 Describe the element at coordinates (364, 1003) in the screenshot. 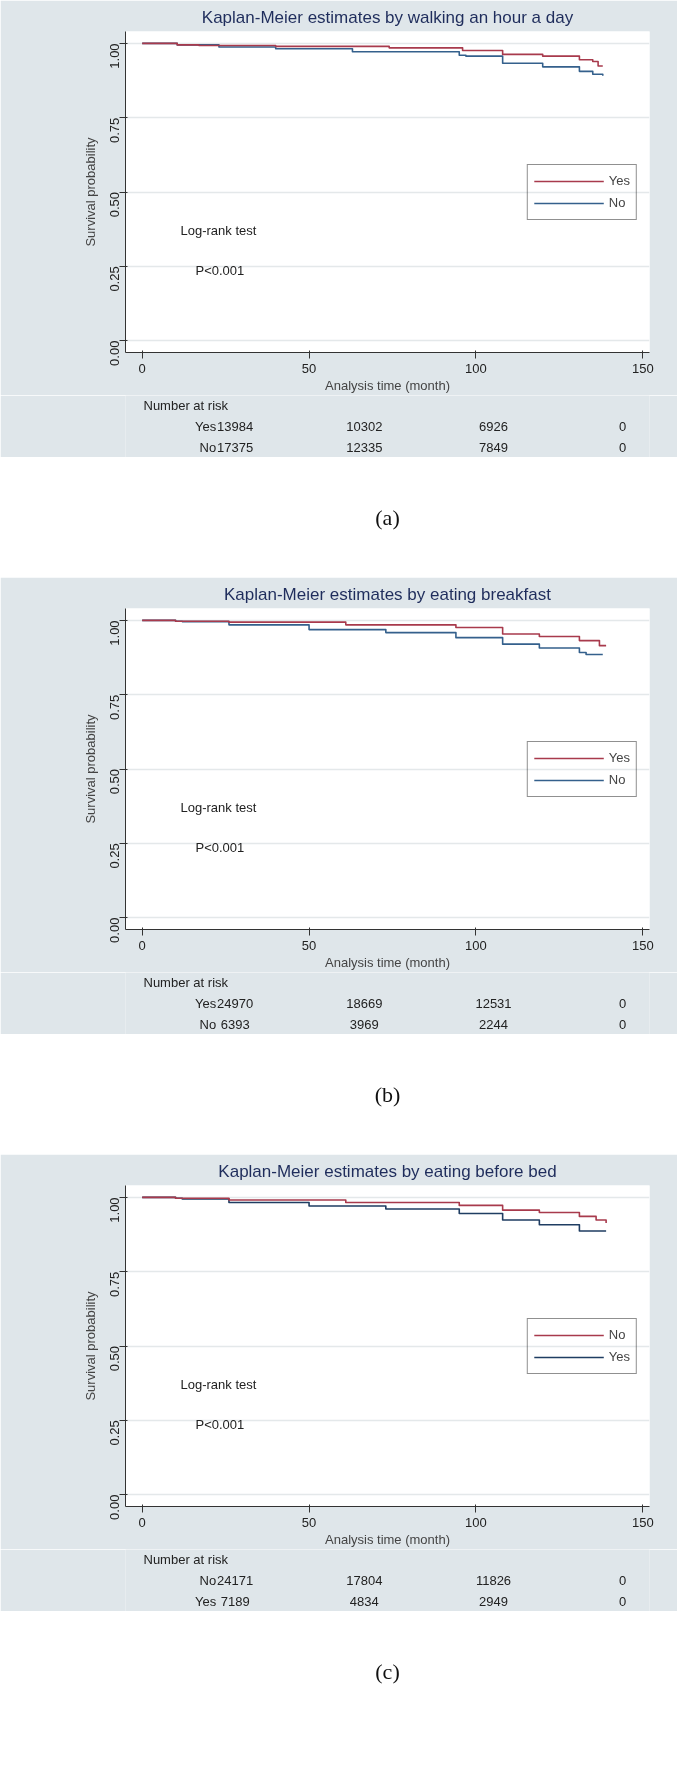

I see `text: 18669` at that location.